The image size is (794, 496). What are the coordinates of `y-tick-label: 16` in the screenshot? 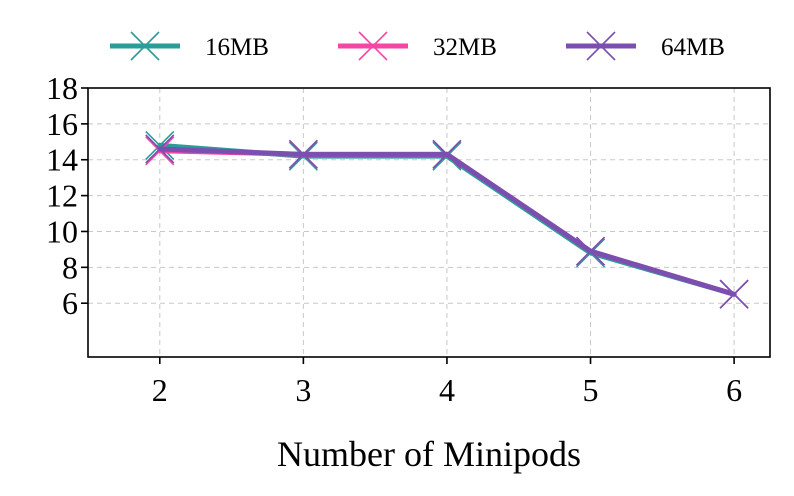 It's located at (62, 124).